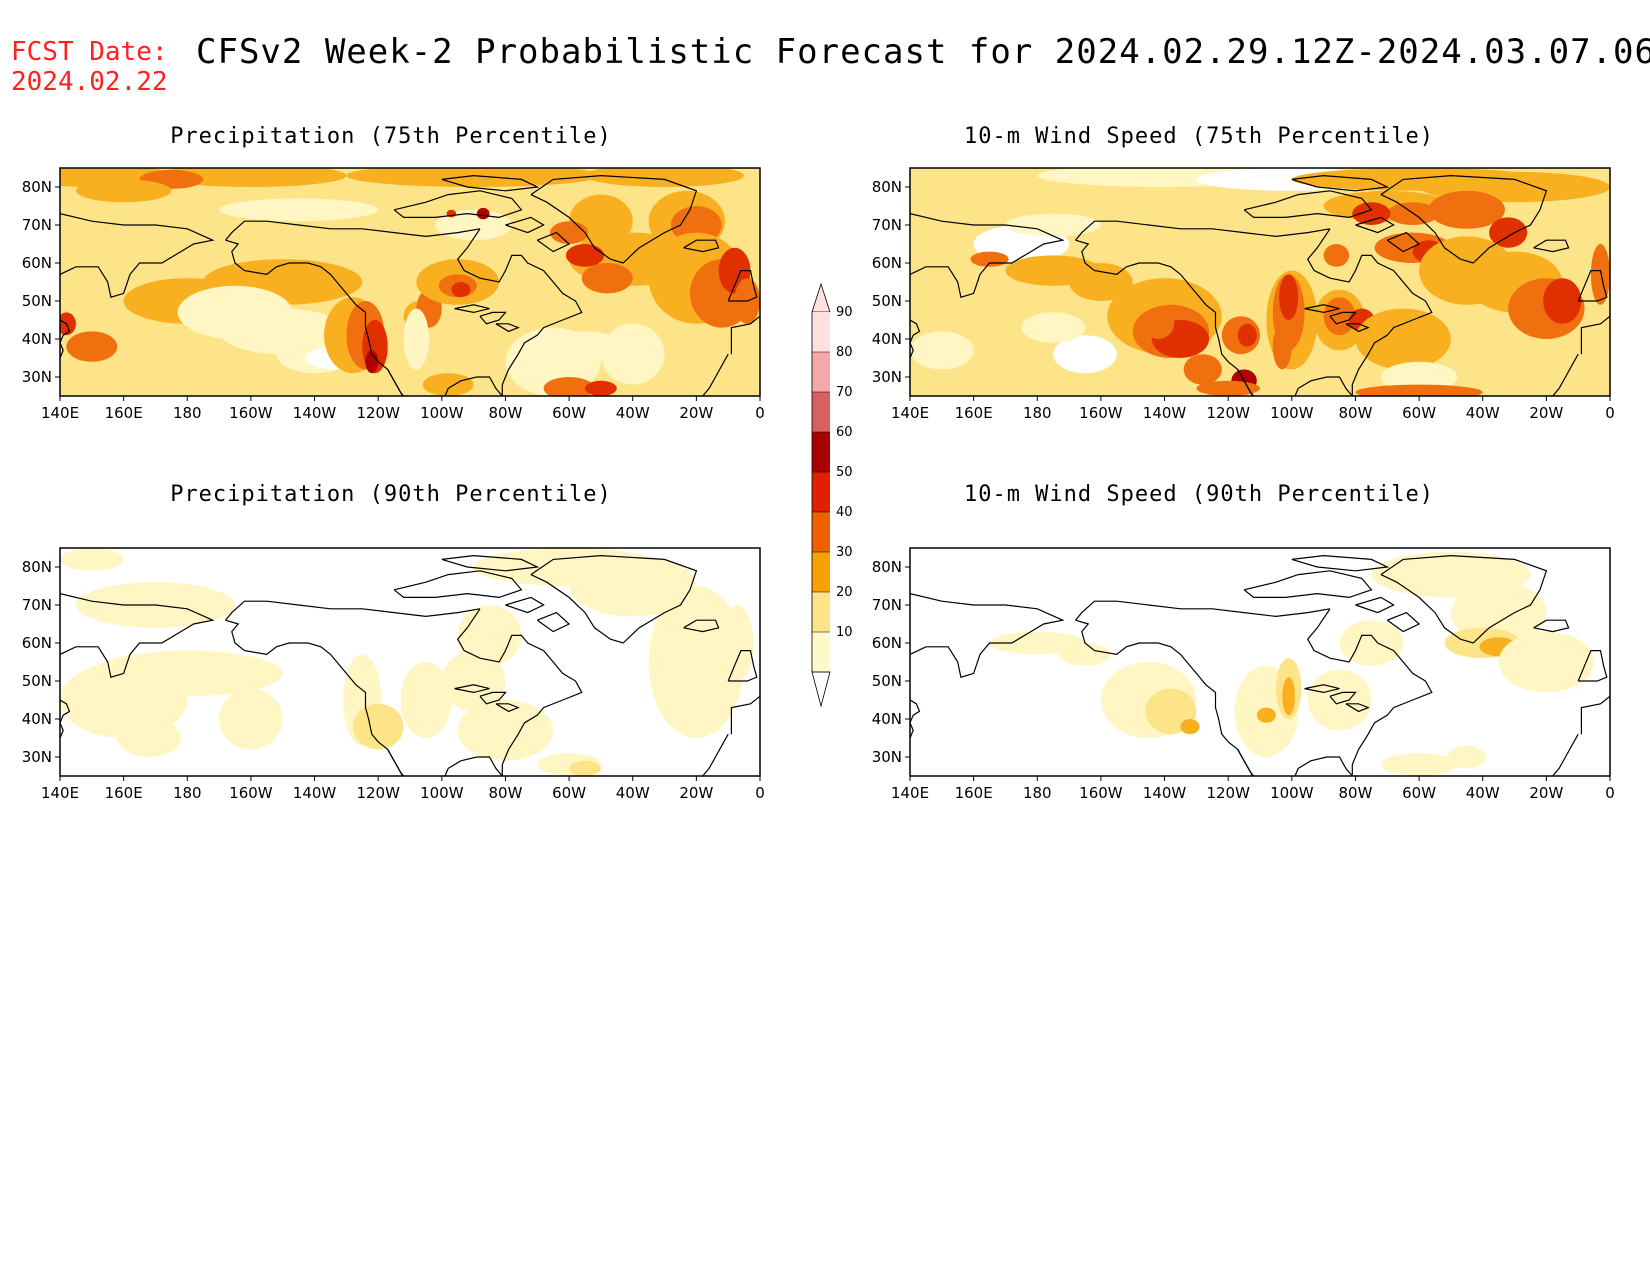  Describe the element at coordinates (887, 187) in the screenshot. I see `lat-tick-label: 80N` at that location.